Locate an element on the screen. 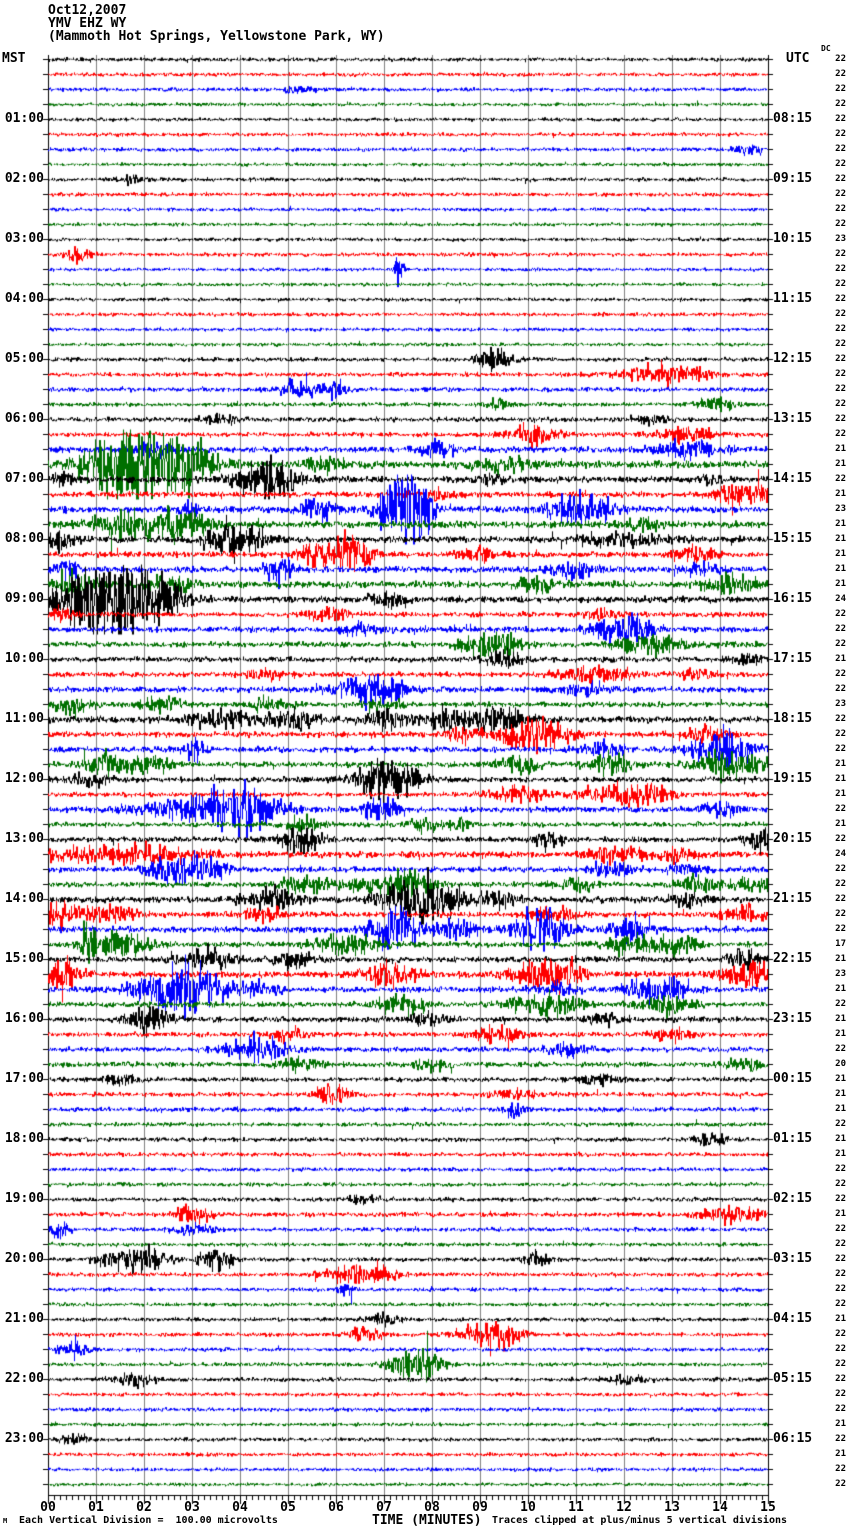 The image size is (850, 1534). corner-mark: M is located at coordinates (5, 1521).